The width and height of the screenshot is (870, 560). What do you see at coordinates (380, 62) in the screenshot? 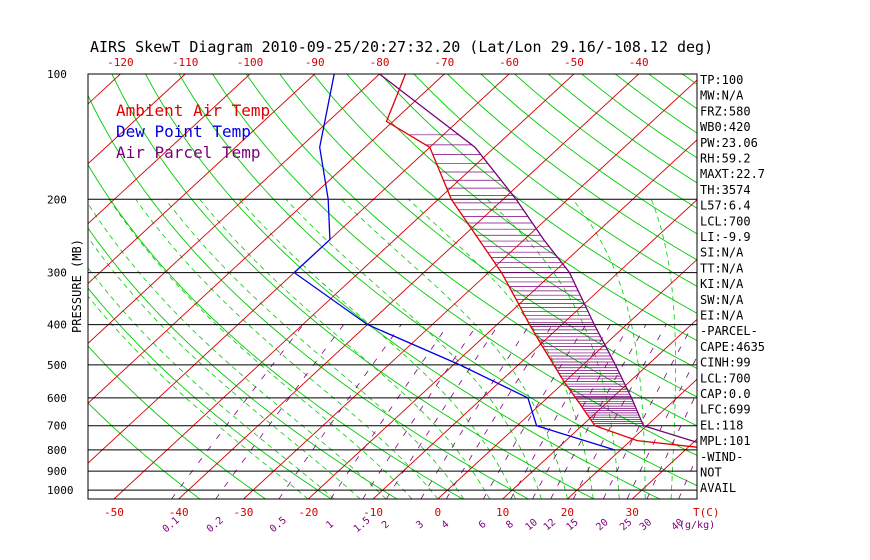
I see `top-temp-tick-label: -80` at bounding box center [380, 62].